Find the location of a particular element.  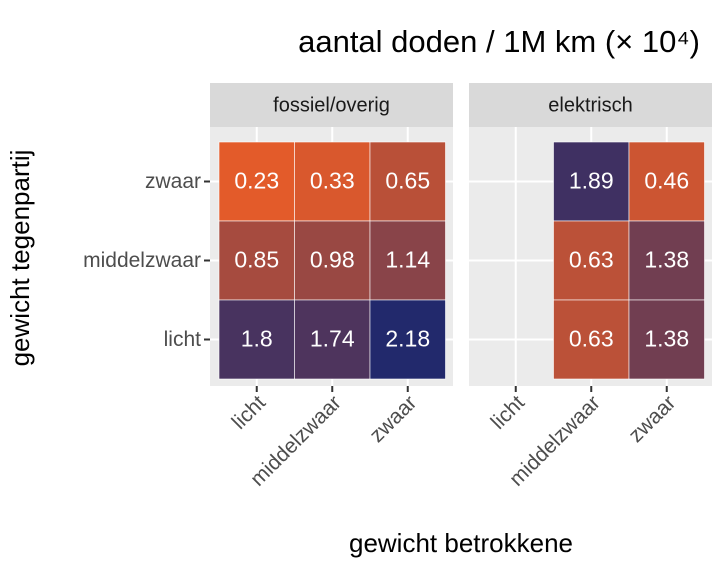

y-axis-title: gewicht tegenpartij is located at coordinates (20, 258).